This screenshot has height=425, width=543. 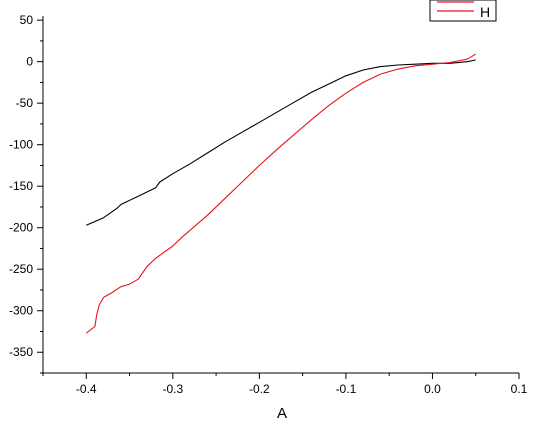 What do you see at coordinates (86, 389) in the screenshot?
I see `x-tick-label: -0.4` at bounding box center [86, 389].